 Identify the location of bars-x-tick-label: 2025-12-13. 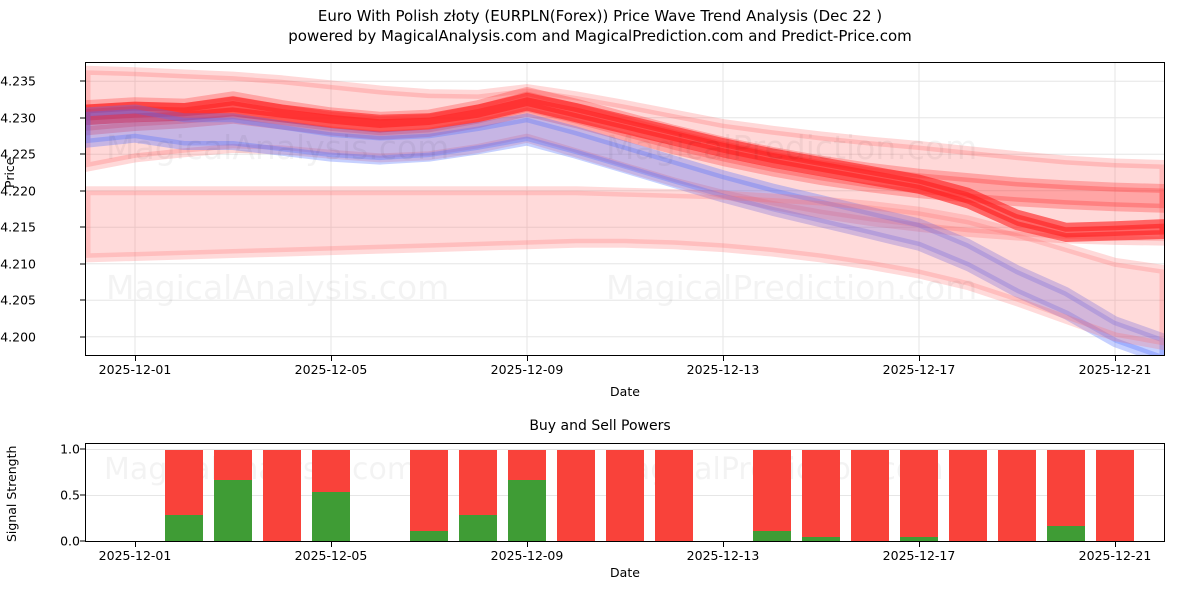
(723, 555).